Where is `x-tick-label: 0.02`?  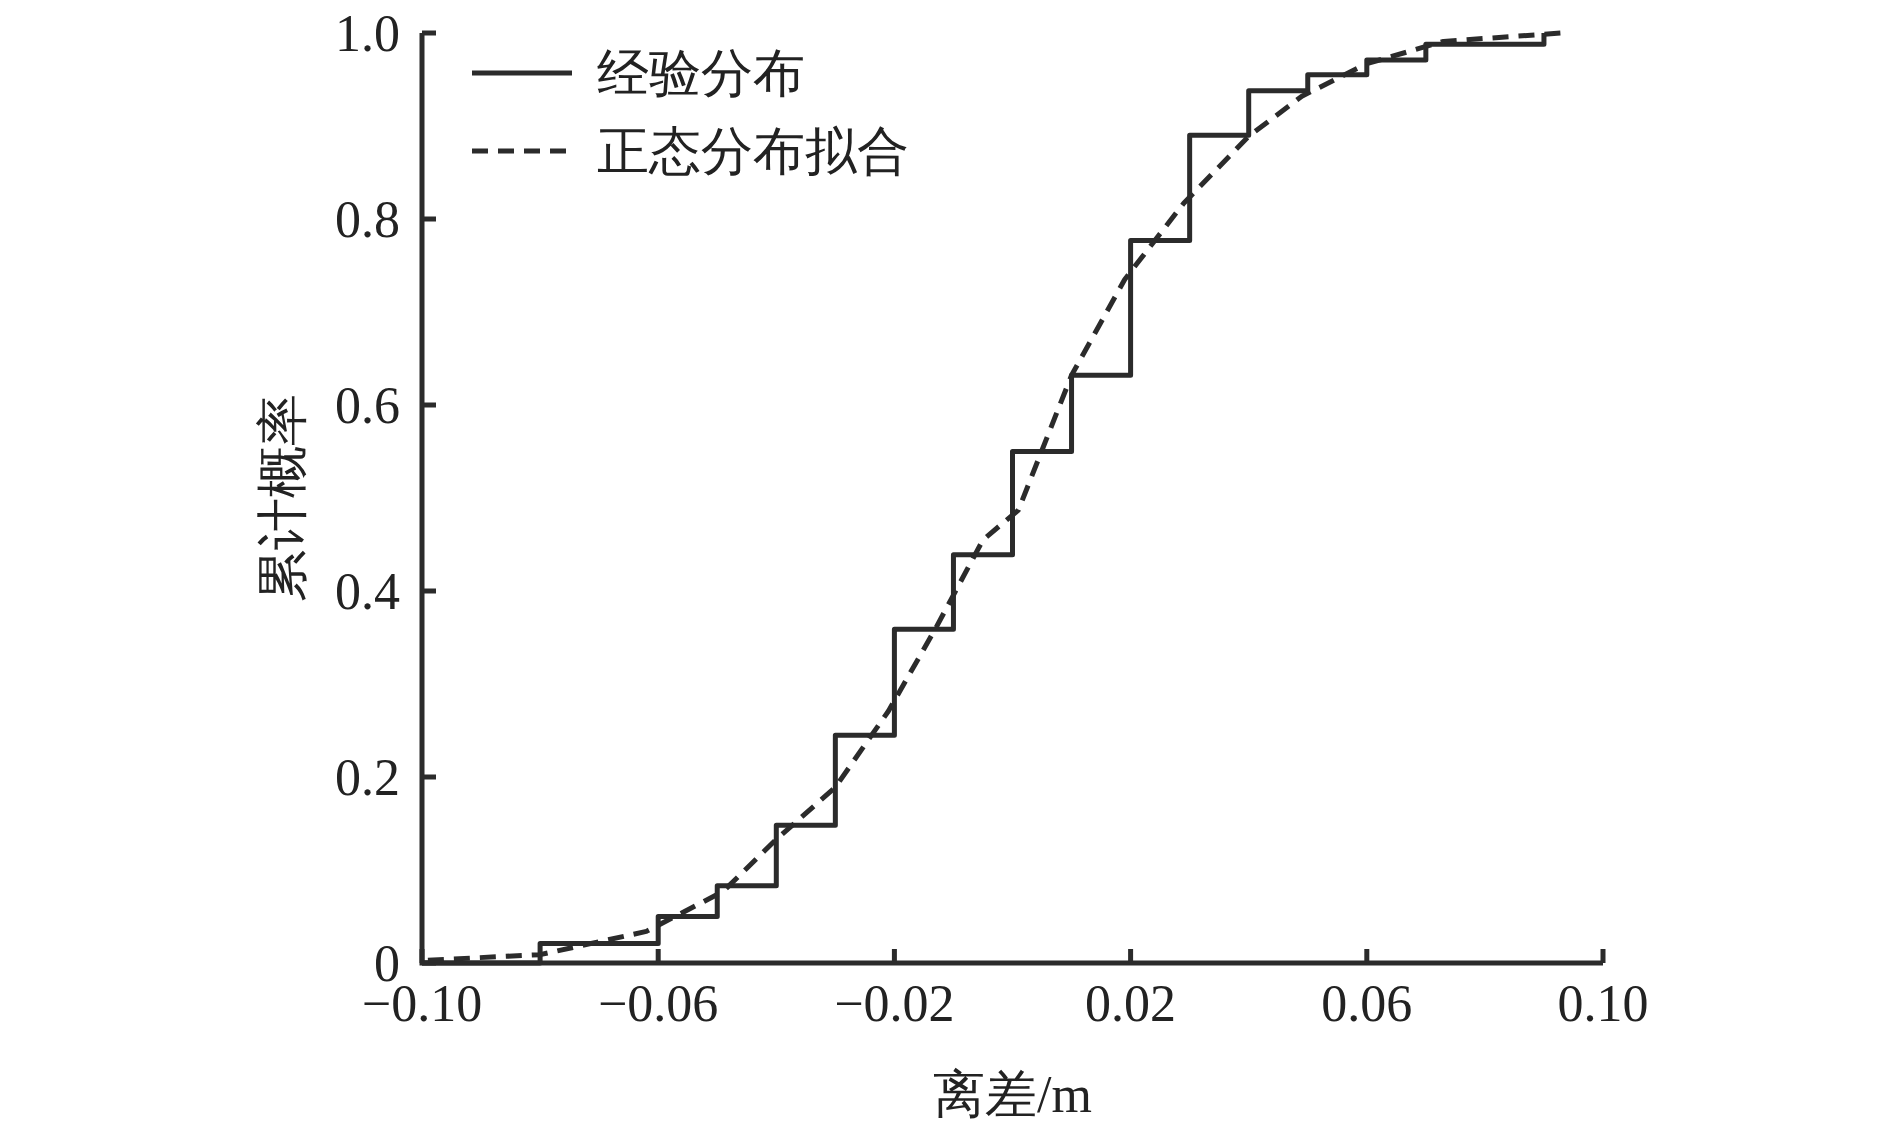
x-tick-label: 0.02 is located at coordinates (1131, 1003).